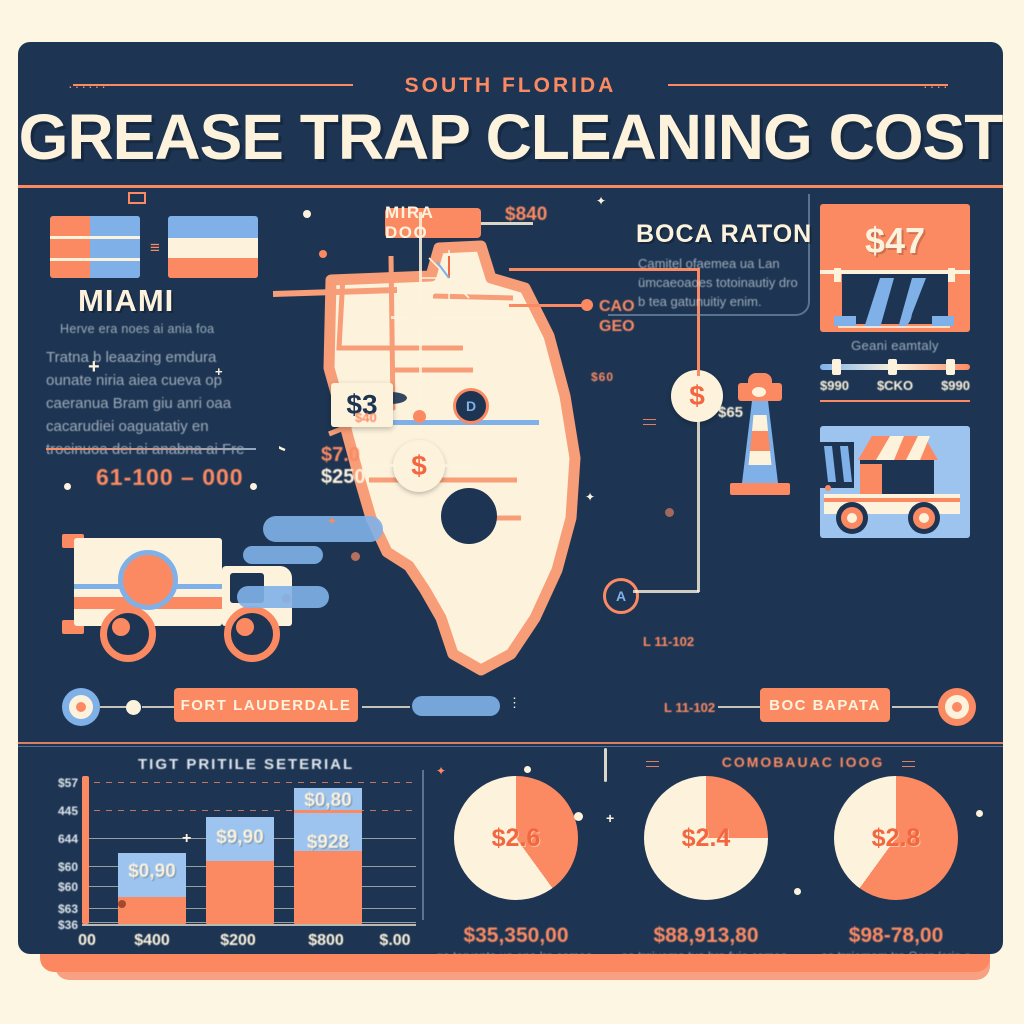 This screenshot has width=1024, height=1024. What do you see at coordinates (808, 85) in the screenshot?
I see `header-rule-right` at bounding box center [808, 85].